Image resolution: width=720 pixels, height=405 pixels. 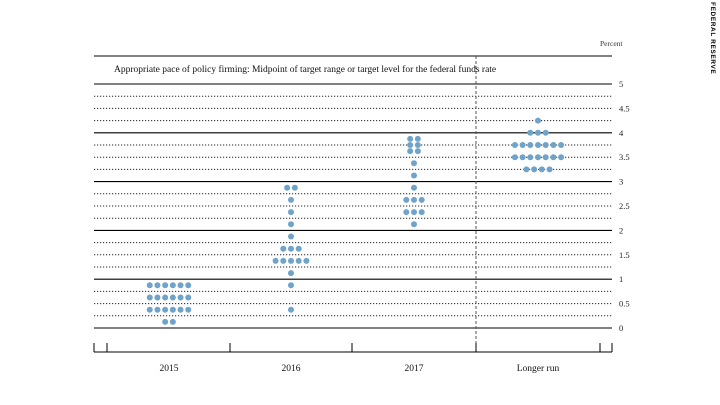 What do you see at coordinates (712, 38) in the screenshot?
I see `watermark-text: FEDERAL RESERVE` at bounding box center [712, 38].